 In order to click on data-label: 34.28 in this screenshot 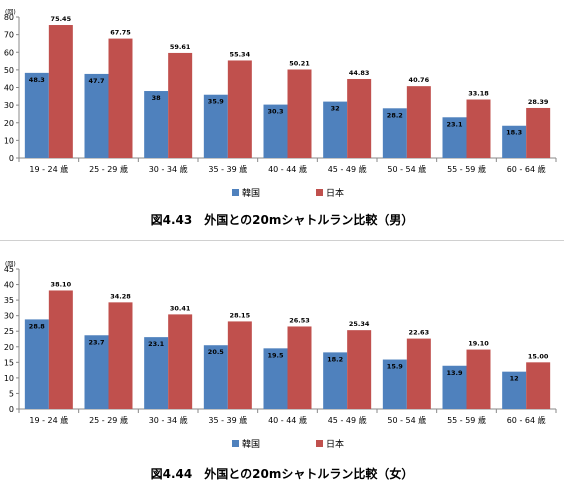, I will do `click(120, 296)`.